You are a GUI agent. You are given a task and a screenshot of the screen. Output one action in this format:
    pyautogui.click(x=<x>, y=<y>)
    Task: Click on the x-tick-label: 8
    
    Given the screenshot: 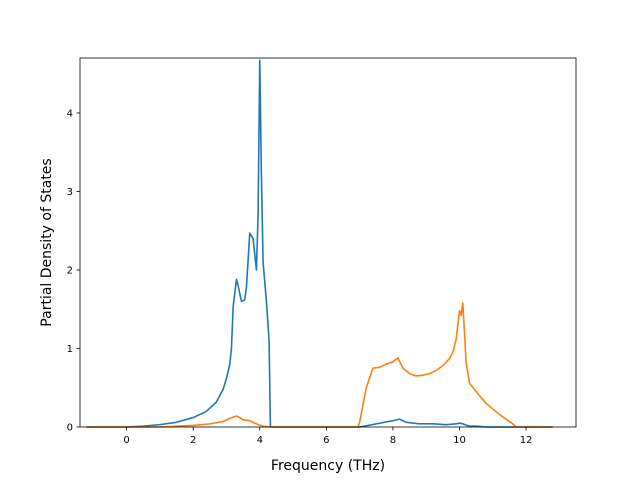 What is the action you would take?
    pyautogui.click(x=393, y=440)
    